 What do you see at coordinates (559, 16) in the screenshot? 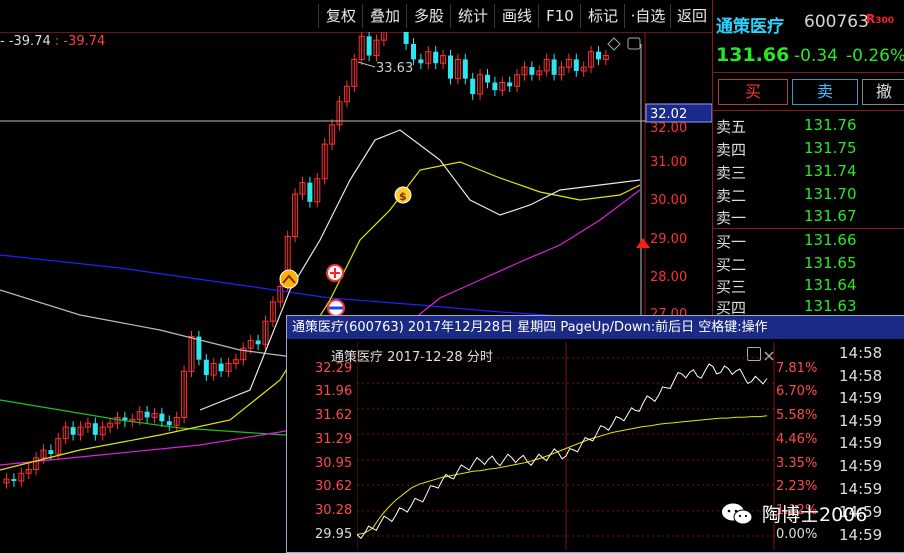
I see `toolbar-f10-button: F10` at bounding box center [559, 16].